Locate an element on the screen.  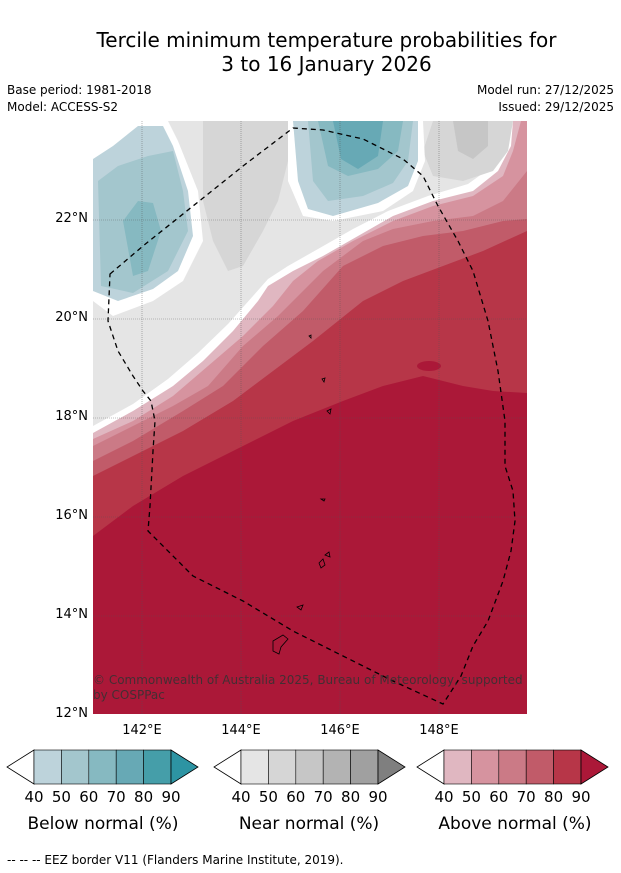
near-colorbar-high-arrow is located at coordinates (391, 767).